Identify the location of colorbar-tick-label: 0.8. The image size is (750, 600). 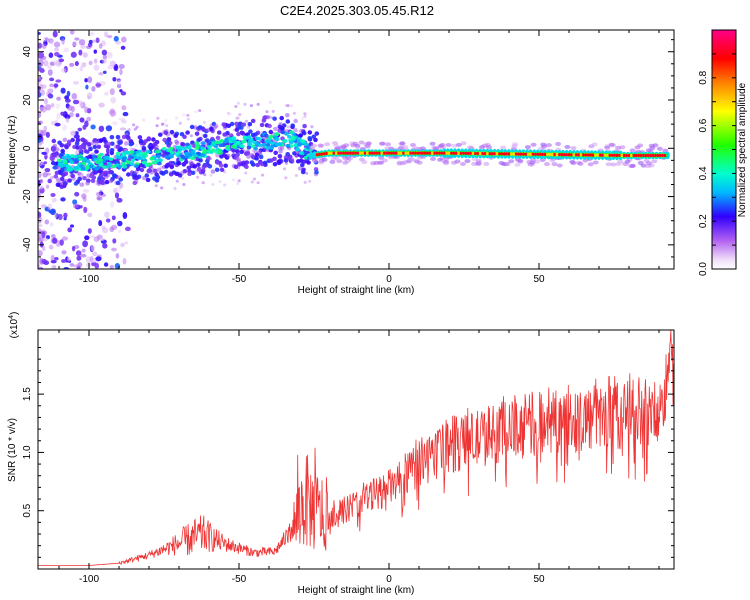
(703, 77).